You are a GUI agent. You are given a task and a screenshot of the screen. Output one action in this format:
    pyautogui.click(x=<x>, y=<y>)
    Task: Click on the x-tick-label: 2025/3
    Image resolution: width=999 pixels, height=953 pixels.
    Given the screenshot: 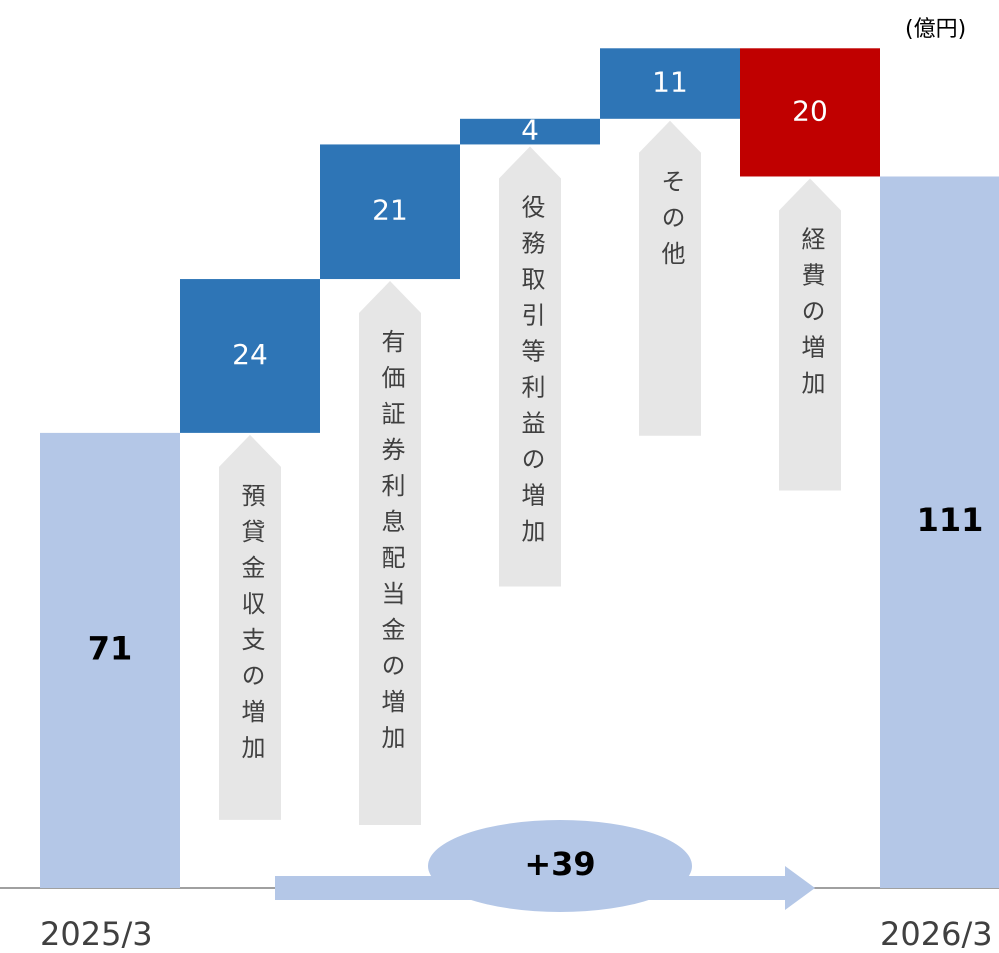 What is the action you would take?
    pyautogui.click(x=96, y=934)
    